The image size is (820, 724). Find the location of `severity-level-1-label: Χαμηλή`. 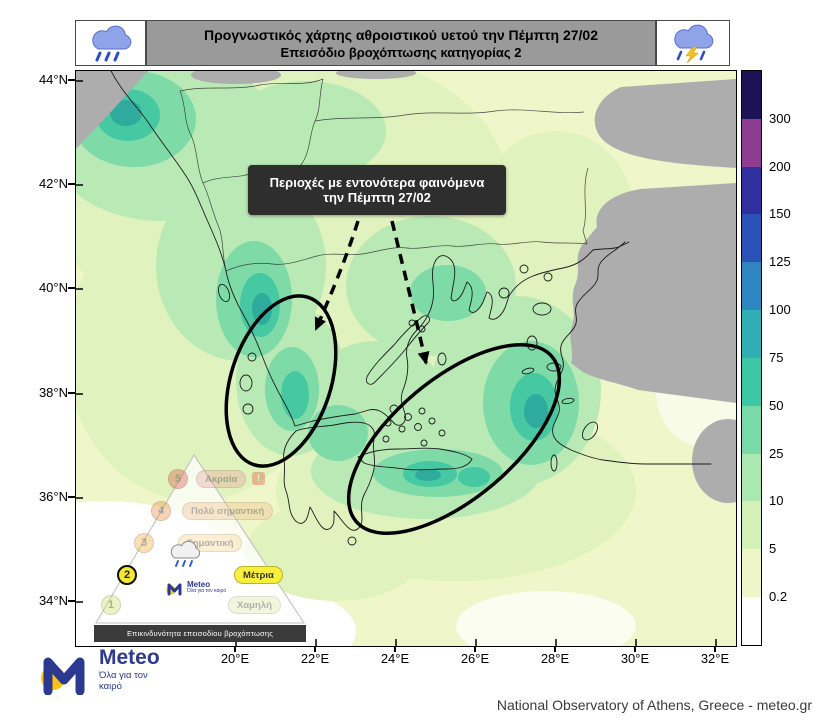

severity-level-1-label: Χαμηλή is located at coordinates (254, 605).